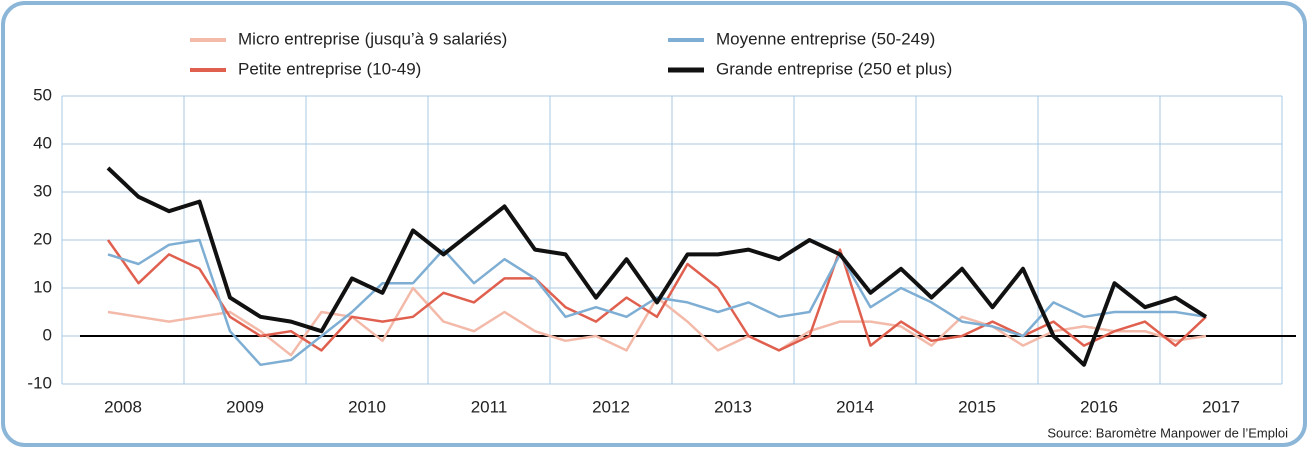  Describe the element at coordinates (825, 38) in the screenshot. I see `legend-label: Moyenne entreprise (50-249)` at that location.